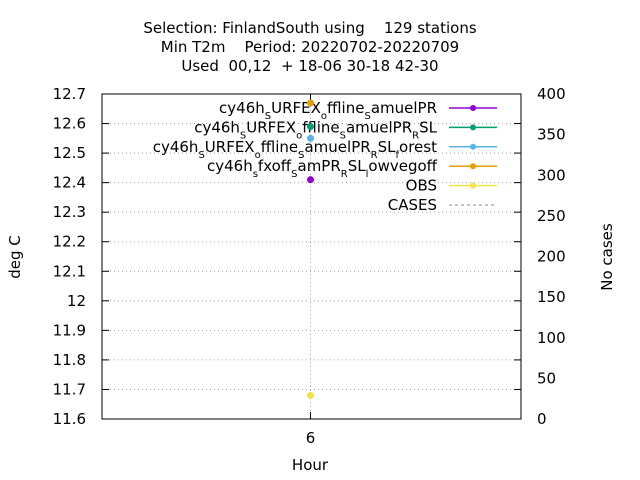 Image resolution: width=640 pixels, height=480 pixels. I want to click on y2-tick-label: 50, so click(546, 378).